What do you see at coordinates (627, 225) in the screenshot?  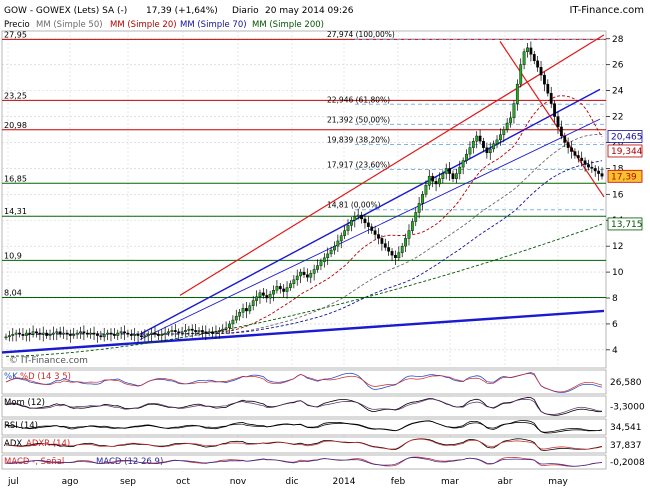 I see `price-tag-label: 13,715` at bounding box center [627, 225].